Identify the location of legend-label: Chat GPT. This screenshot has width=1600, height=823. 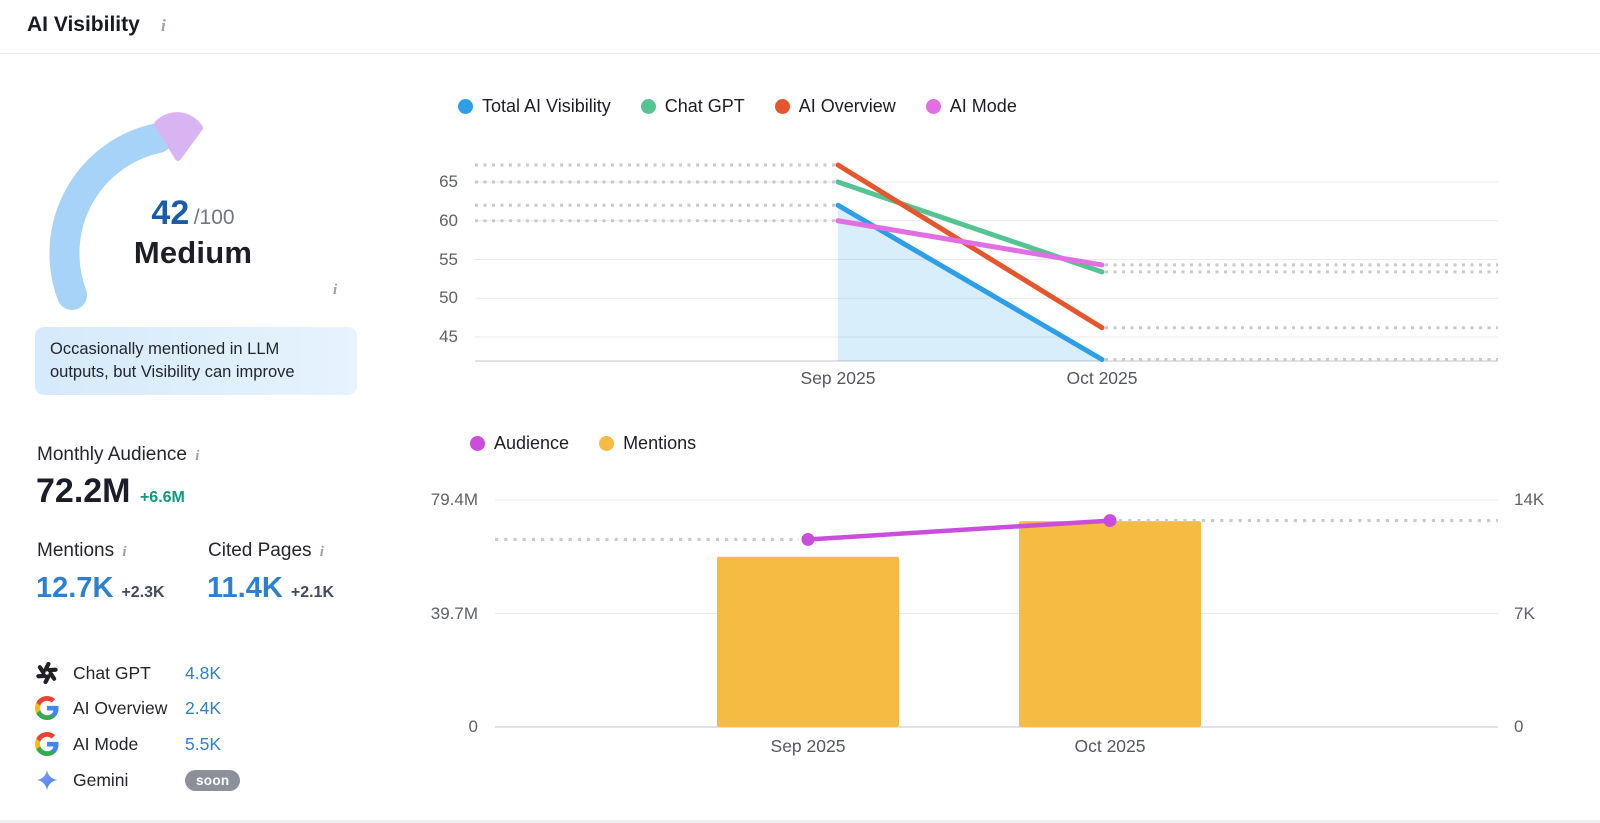
(704, 106).